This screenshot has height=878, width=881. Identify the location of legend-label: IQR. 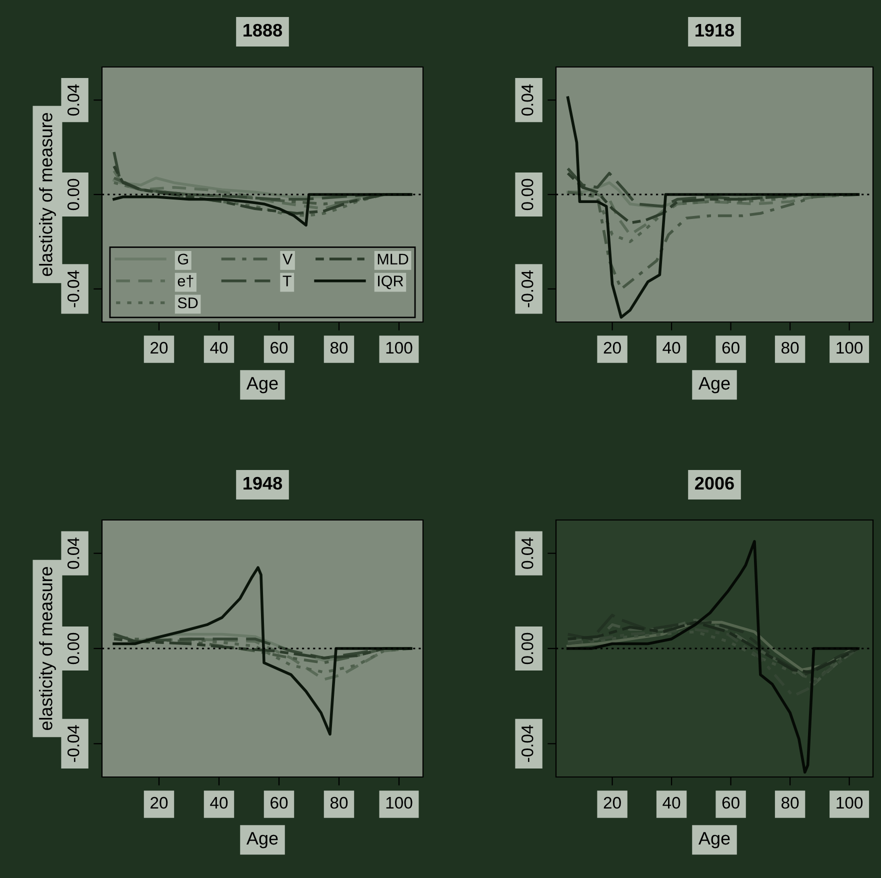
(391, 283).